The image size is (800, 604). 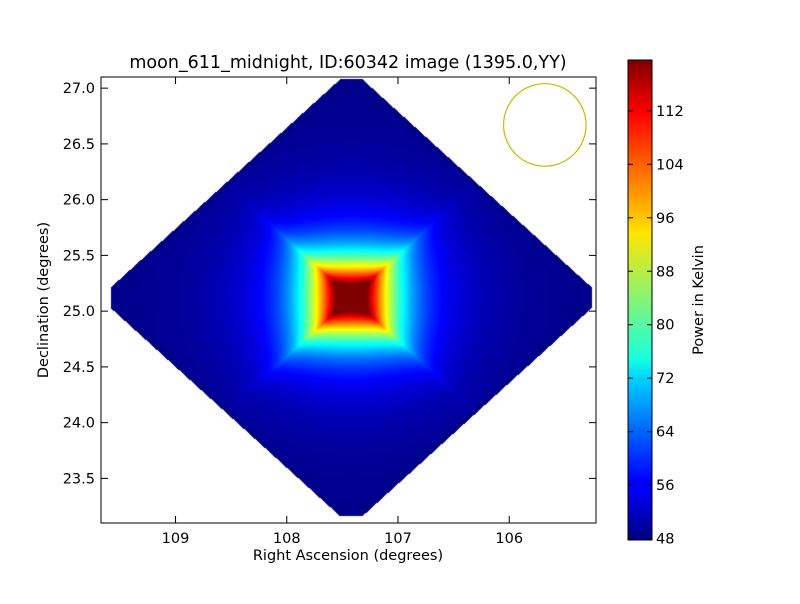 I want to click on colorbar-tick-label: 48, so click(x=665, y=540).